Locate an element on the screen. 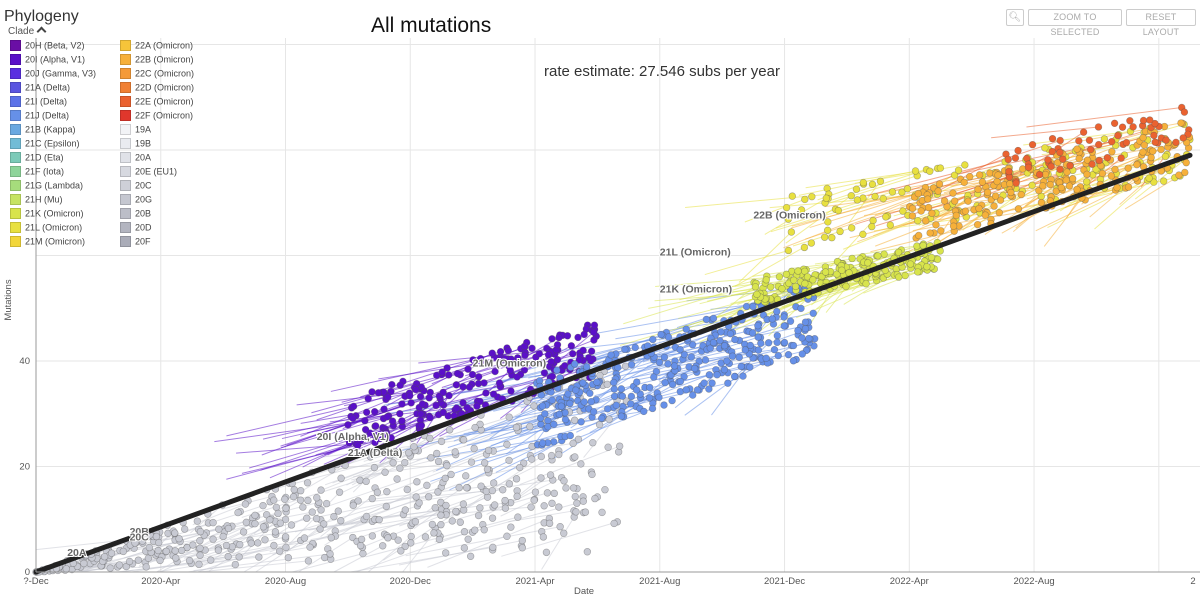 Image resolution: width=1200 pixels, height=596 pixels. legend-item: 21K (Omicron) is located at coordinates (47, 215).